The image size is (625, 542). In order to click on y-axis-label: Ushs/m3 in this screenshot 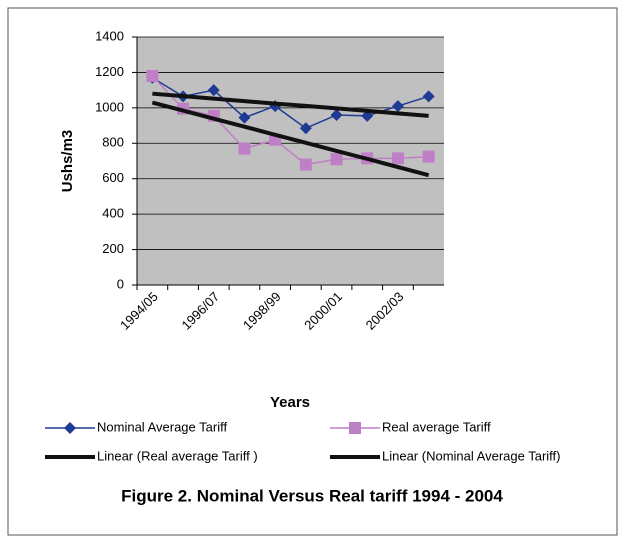, I will do `click(67, 161)`.